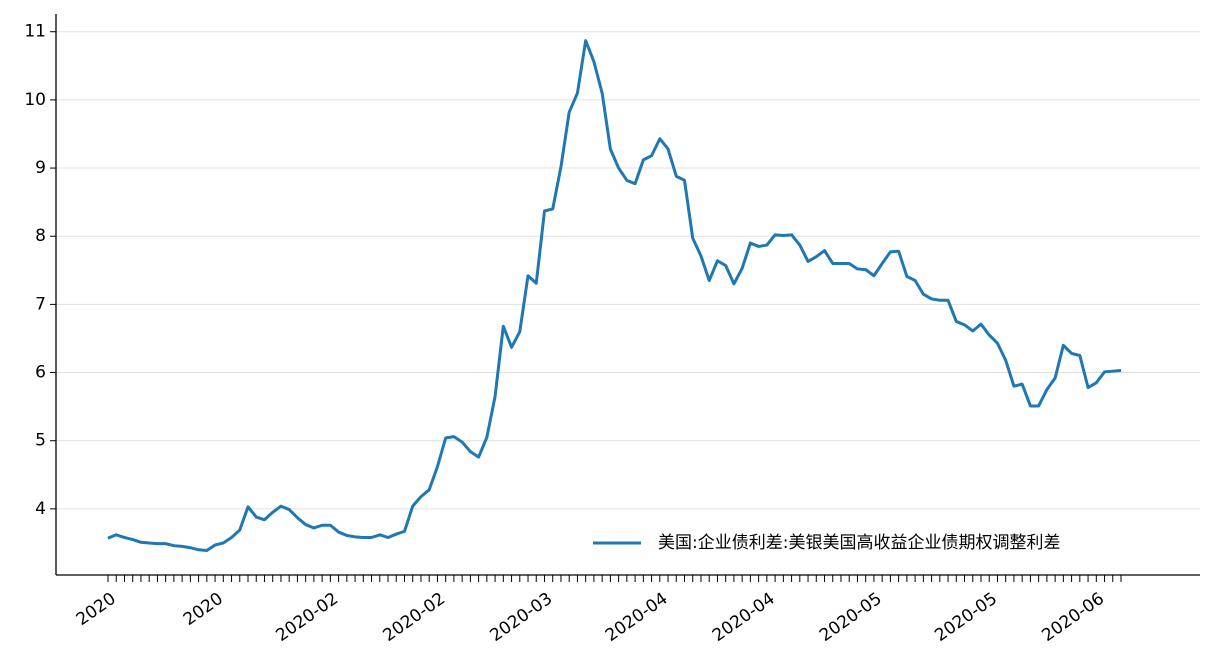 This screenshot has height=672, width=1216. Describe the element at coordinates (859, 543) in the screenshot. I see `legend-label: 美国:企业债利差:美银美国高收益企业债期权调整利差` at that location.